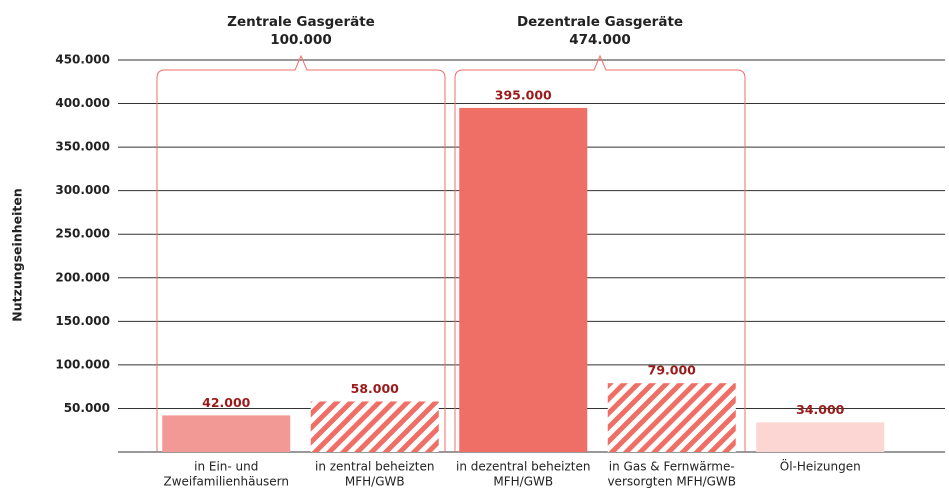  What do you see at coordinates (82, 277) in the screenshot?
I see `y-tick-label: 200.000` at bounding box center [82, 277].